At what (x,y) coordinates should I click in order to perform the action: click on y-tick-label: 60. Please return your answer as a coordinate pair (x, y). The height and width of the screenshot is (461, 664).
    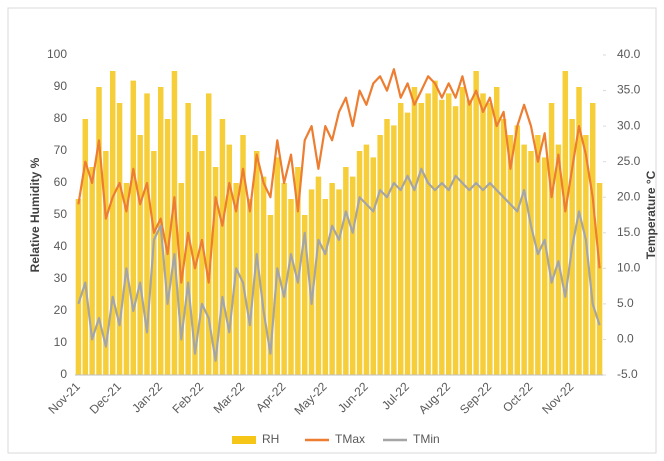
    Looking at the image, I should click on (61, 182).